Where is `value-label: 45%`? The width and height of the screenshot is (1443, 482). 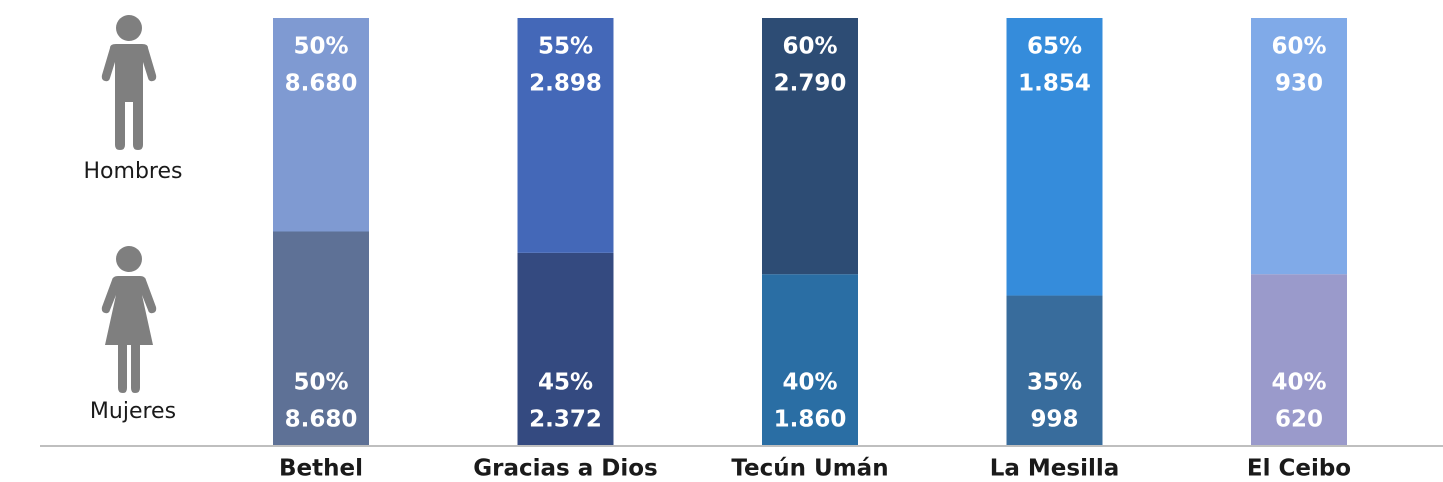 value-label: 45% is located at coordinates (565, 383).